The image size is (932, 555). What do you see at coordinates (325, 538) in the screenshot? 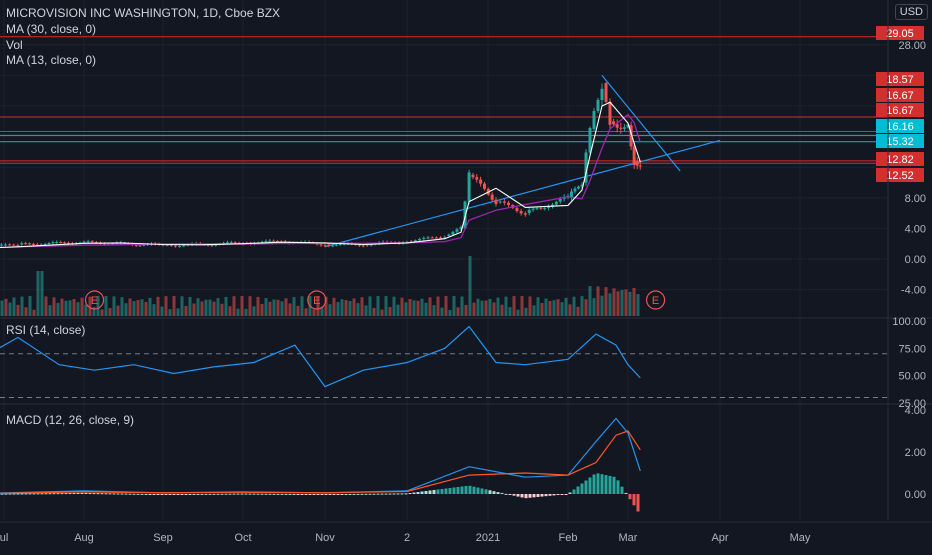
I see `time-tick-label: Nov` at bounding box center [325, 538].